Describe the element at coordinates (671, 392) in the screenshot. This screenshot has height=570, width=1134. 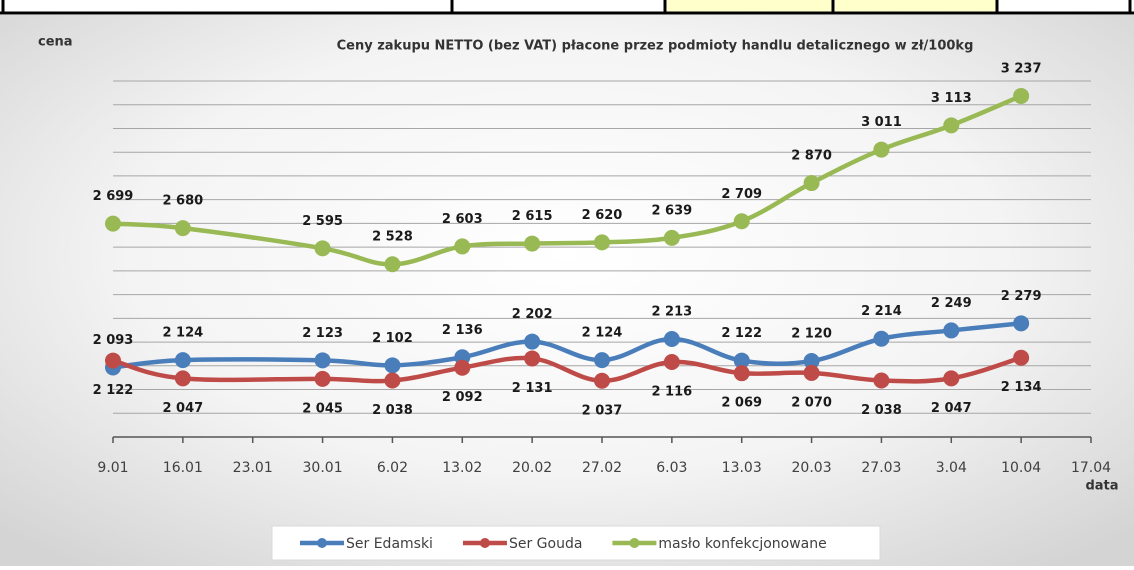
I see `data-label: 2 116` at that location.